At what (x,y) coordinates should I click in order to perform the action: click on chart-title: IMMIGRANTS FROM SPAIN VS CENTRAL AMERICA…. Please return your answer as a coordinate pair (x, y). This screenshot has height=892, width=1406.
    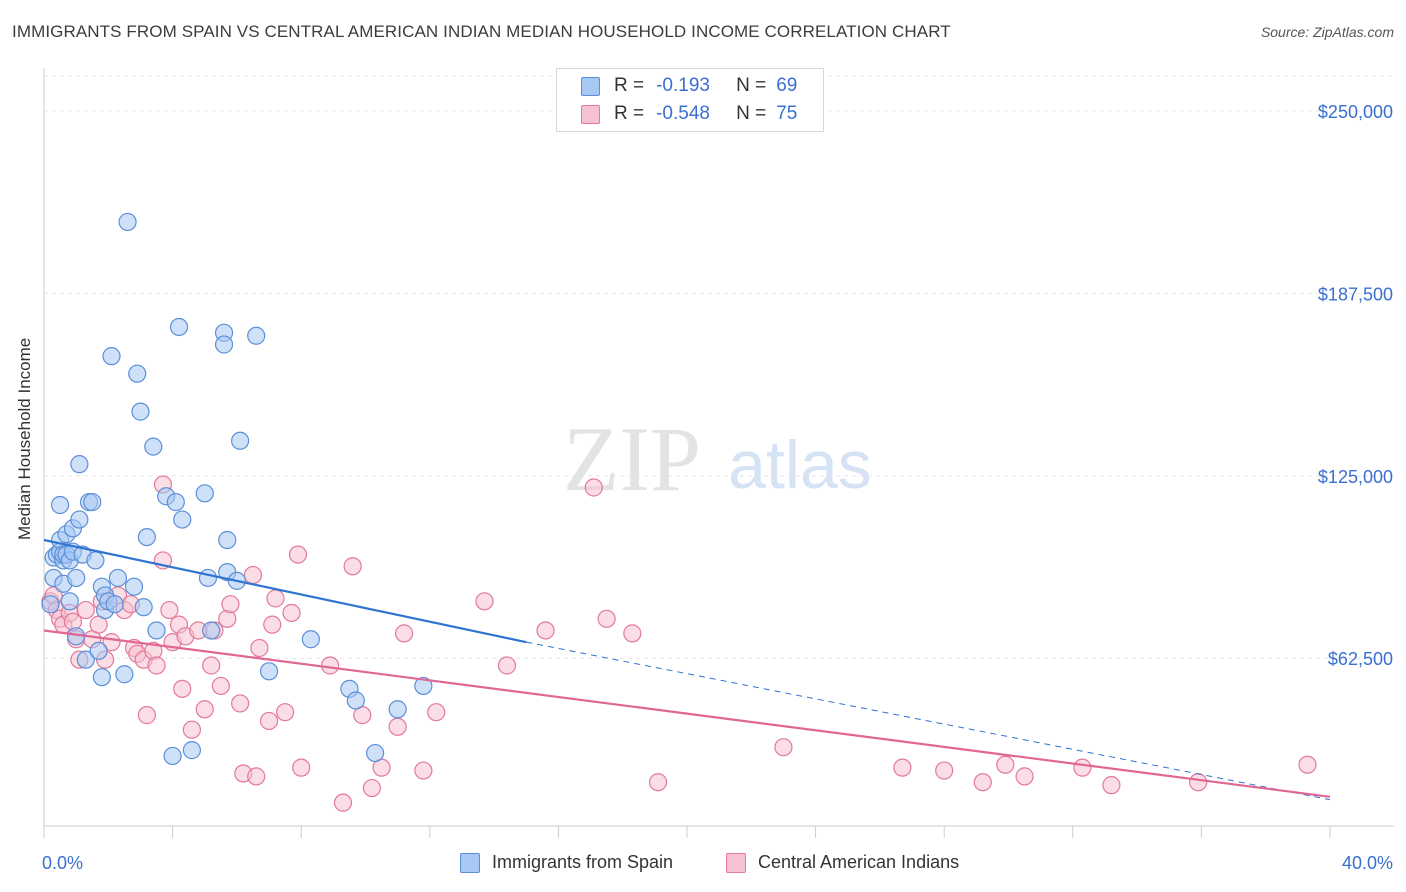
    Looking at the image, I should click on (481, 31).